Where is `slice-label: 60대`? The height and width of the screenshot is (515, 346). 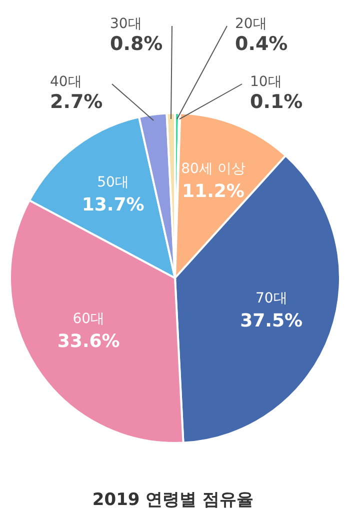
slice-label: 60대 is located at coordinates (88, 318).